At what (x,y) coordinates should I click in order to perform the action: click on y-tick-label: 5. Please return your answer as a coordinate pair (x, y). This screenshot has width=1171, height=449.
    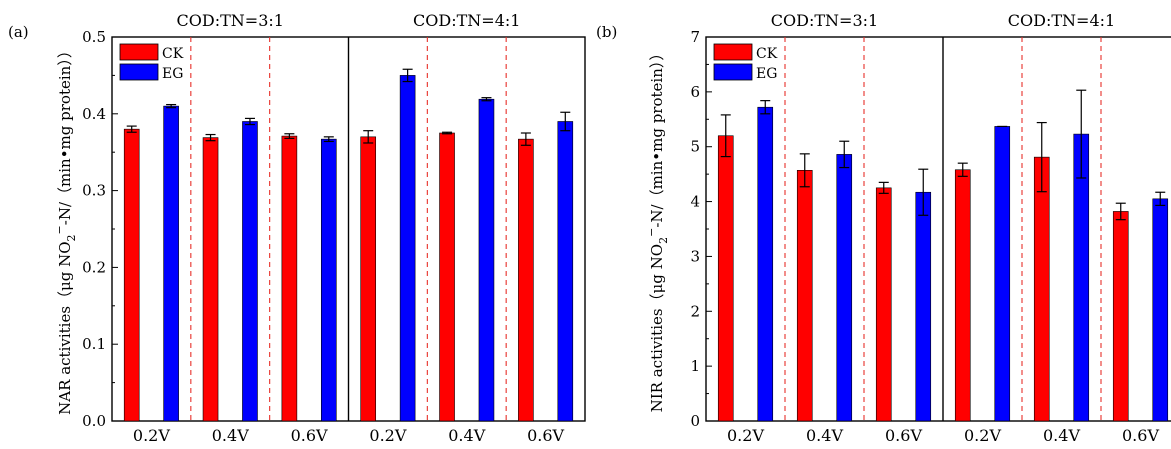
    Looking at the image, I should click on (695, 147).